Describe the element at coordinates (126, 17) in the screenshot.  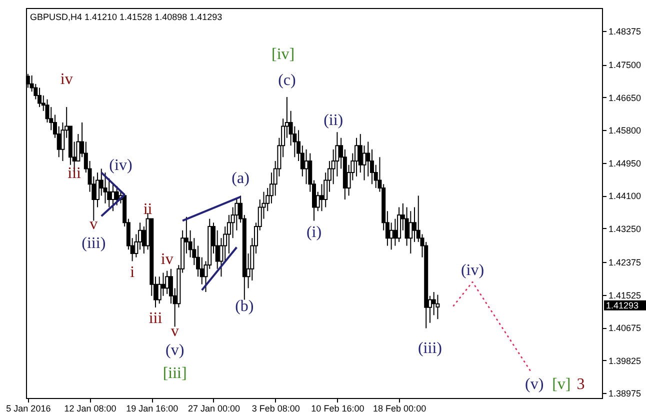
I see `chart-title: GBPUSD,H4 1.41210 1.41528 1.40898 1.41293` at that location.